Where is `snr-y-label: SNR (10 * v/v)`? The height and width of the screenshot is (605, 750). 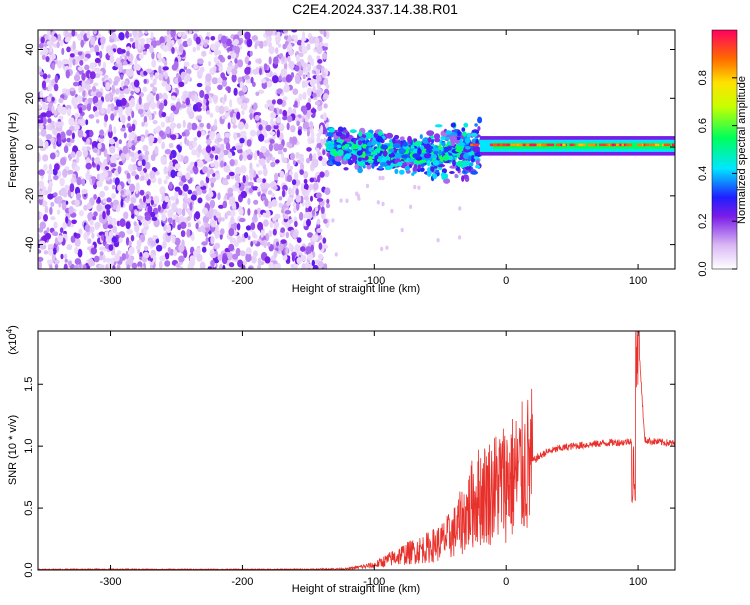 snr-y-label: SNR (10 * v/v) is located at coordinates (13, 450).